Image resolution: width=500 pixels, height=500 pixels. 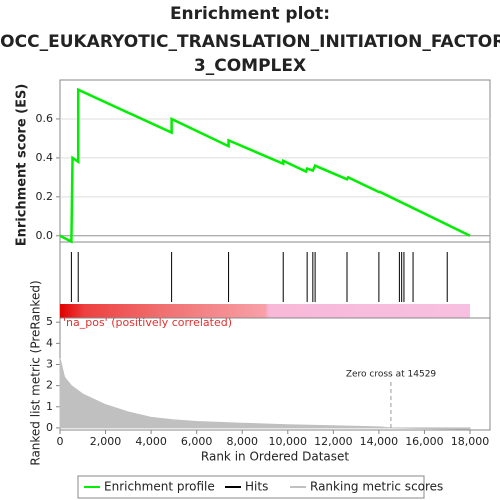 I want to click on title-line: Enrichment plot:, so click(x=250, y=14).